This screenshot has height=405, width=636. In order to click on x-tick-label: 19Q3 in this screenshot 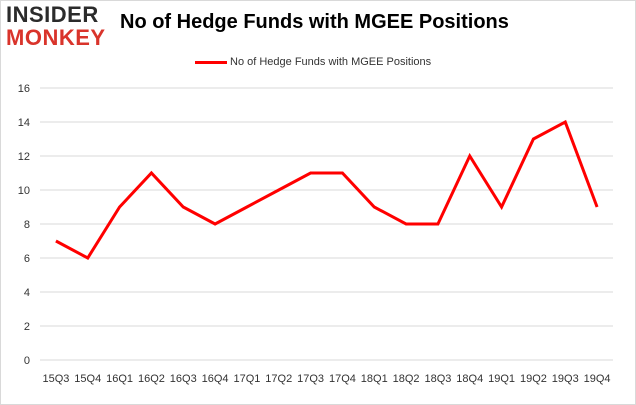, I will do `click(565, 379)`.